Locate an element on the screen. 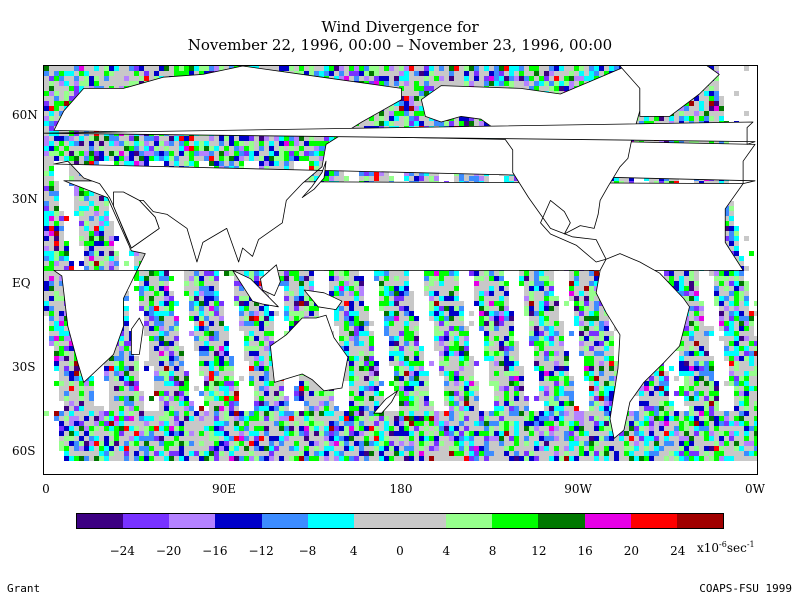  units-exponent-2: -1 is located at coordinates (750, 544).